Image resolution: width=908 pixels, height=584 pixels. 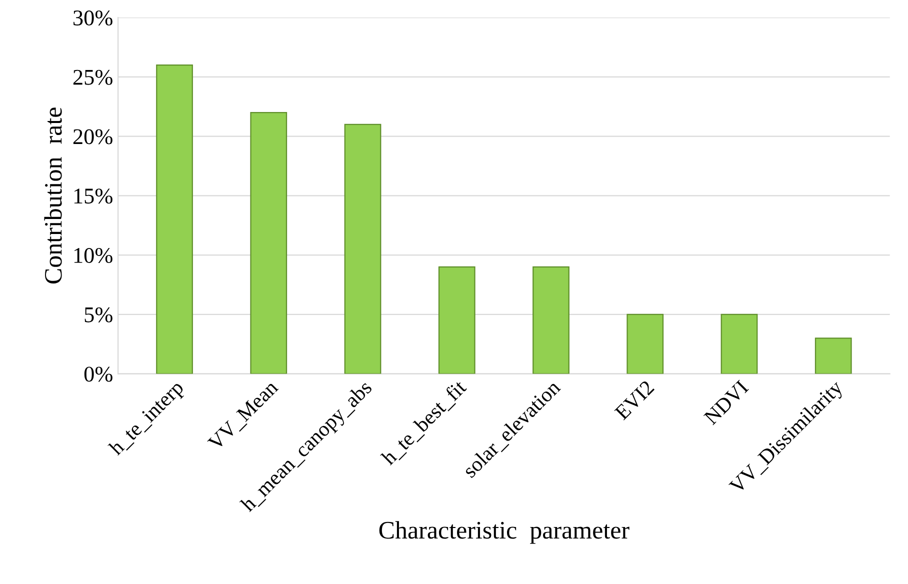 What do you see at coordinates (98, 314) in the screenshot?
I see `y-tick-label: 5%` at bounding box center [98, 314].